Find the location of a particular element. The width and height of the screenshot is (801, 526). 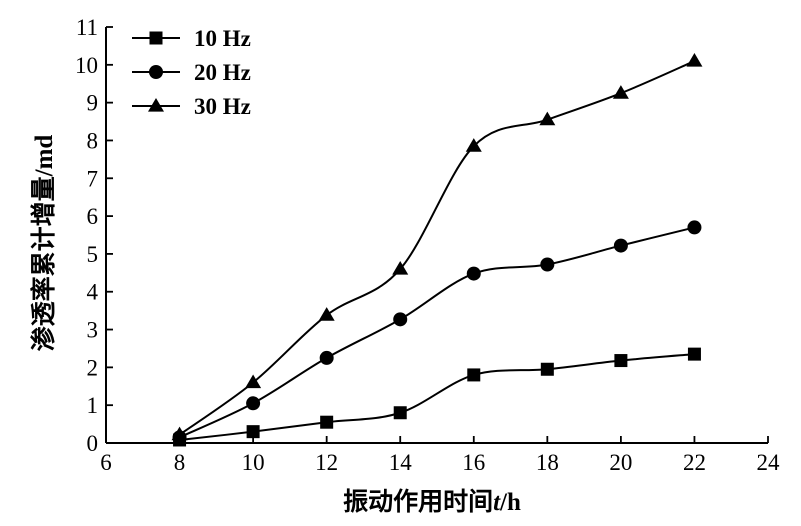

y-axis-title: 渗透率累计增量/md is located at coordinates (43, 243).